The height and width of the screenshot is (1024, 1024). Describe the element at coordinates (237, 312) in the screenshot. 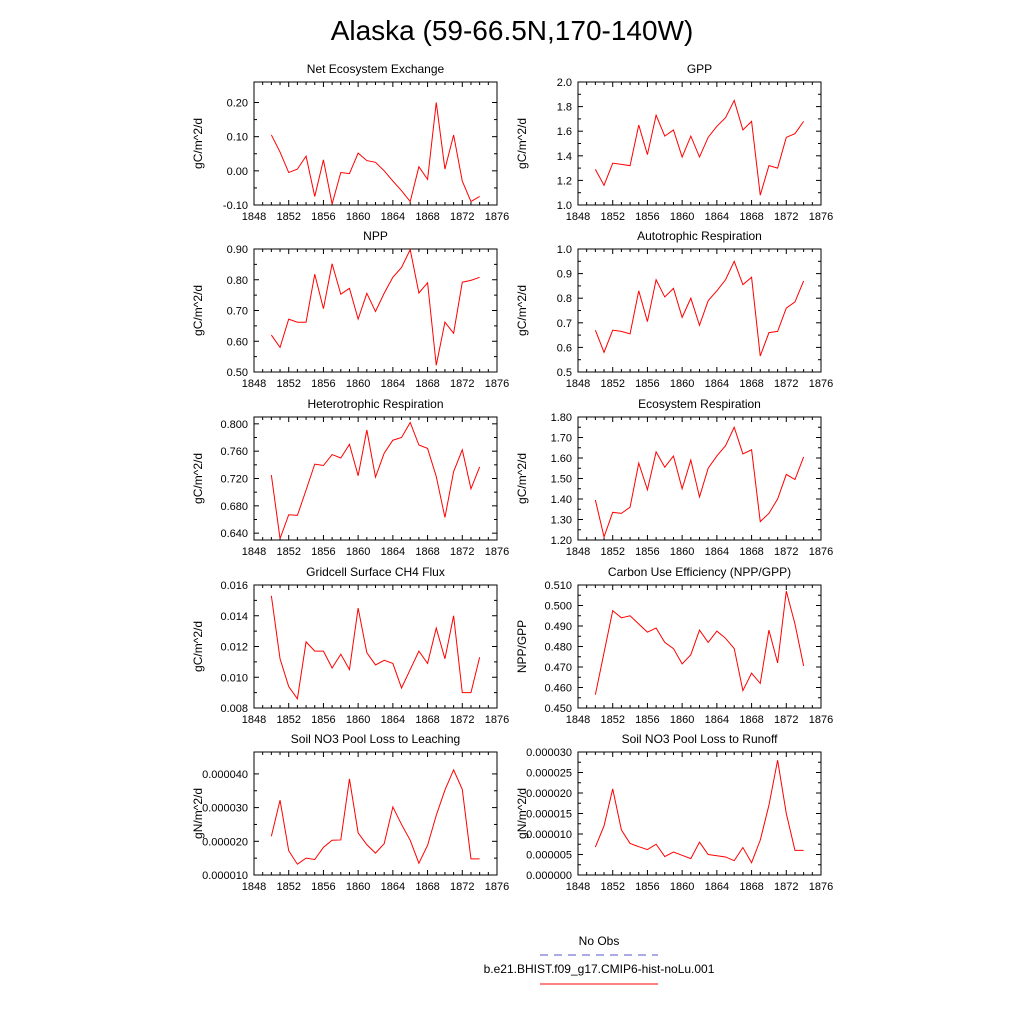

I see `y-tick-label: 0.70` at that location.